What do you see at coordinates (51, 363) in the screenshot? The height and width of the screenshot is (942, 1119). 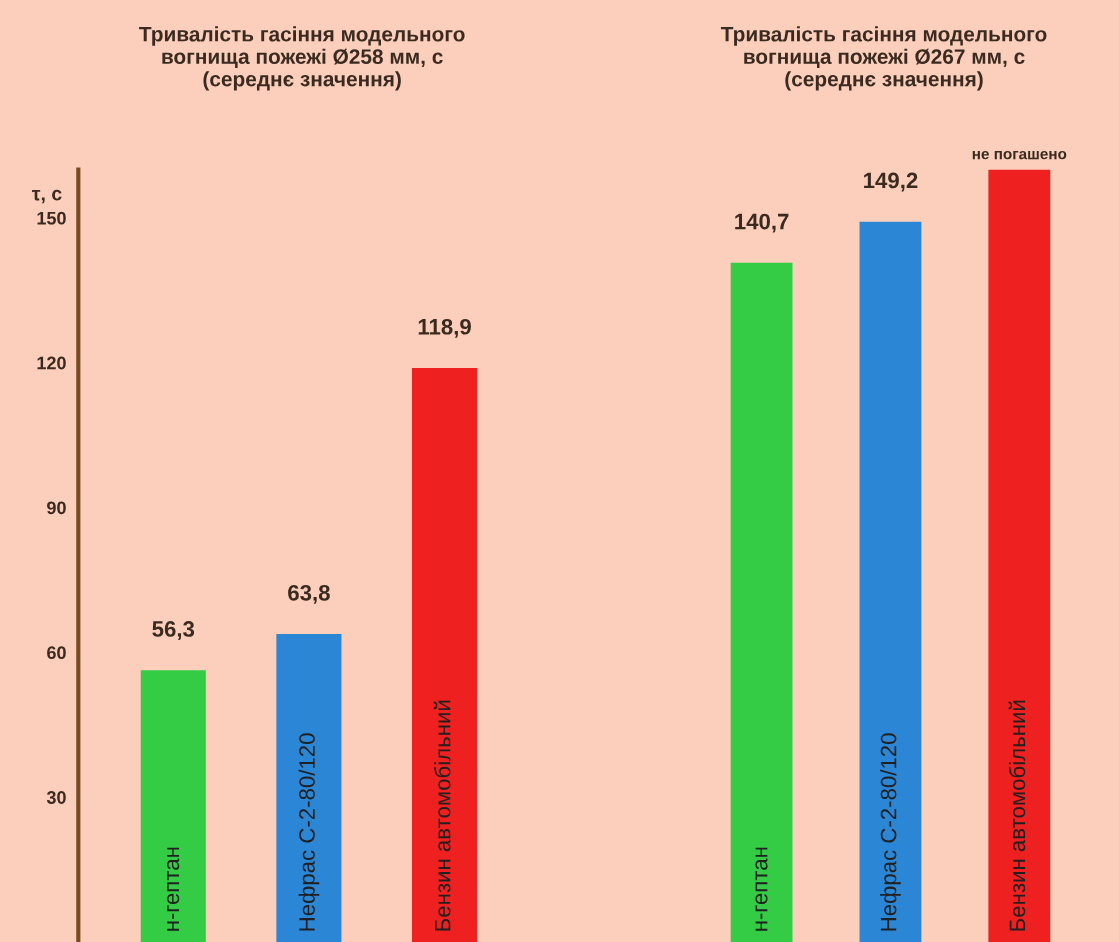 I see `y-tick-label: 120` at bounding box center [51, 363].